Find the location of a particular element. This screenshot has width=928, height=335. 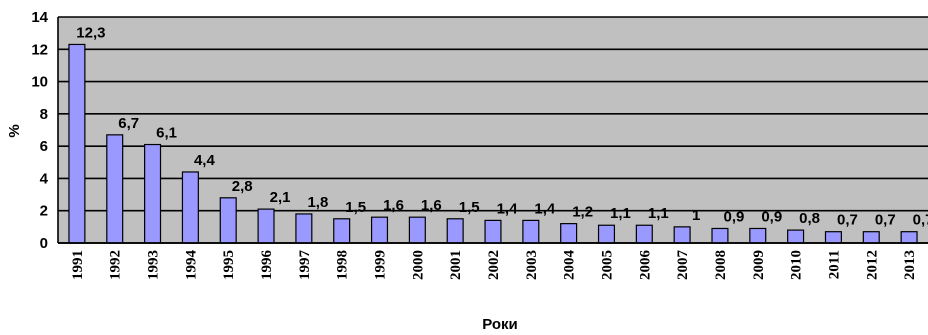

x-tick-label: 1994 is located at coordinates (191, 265).